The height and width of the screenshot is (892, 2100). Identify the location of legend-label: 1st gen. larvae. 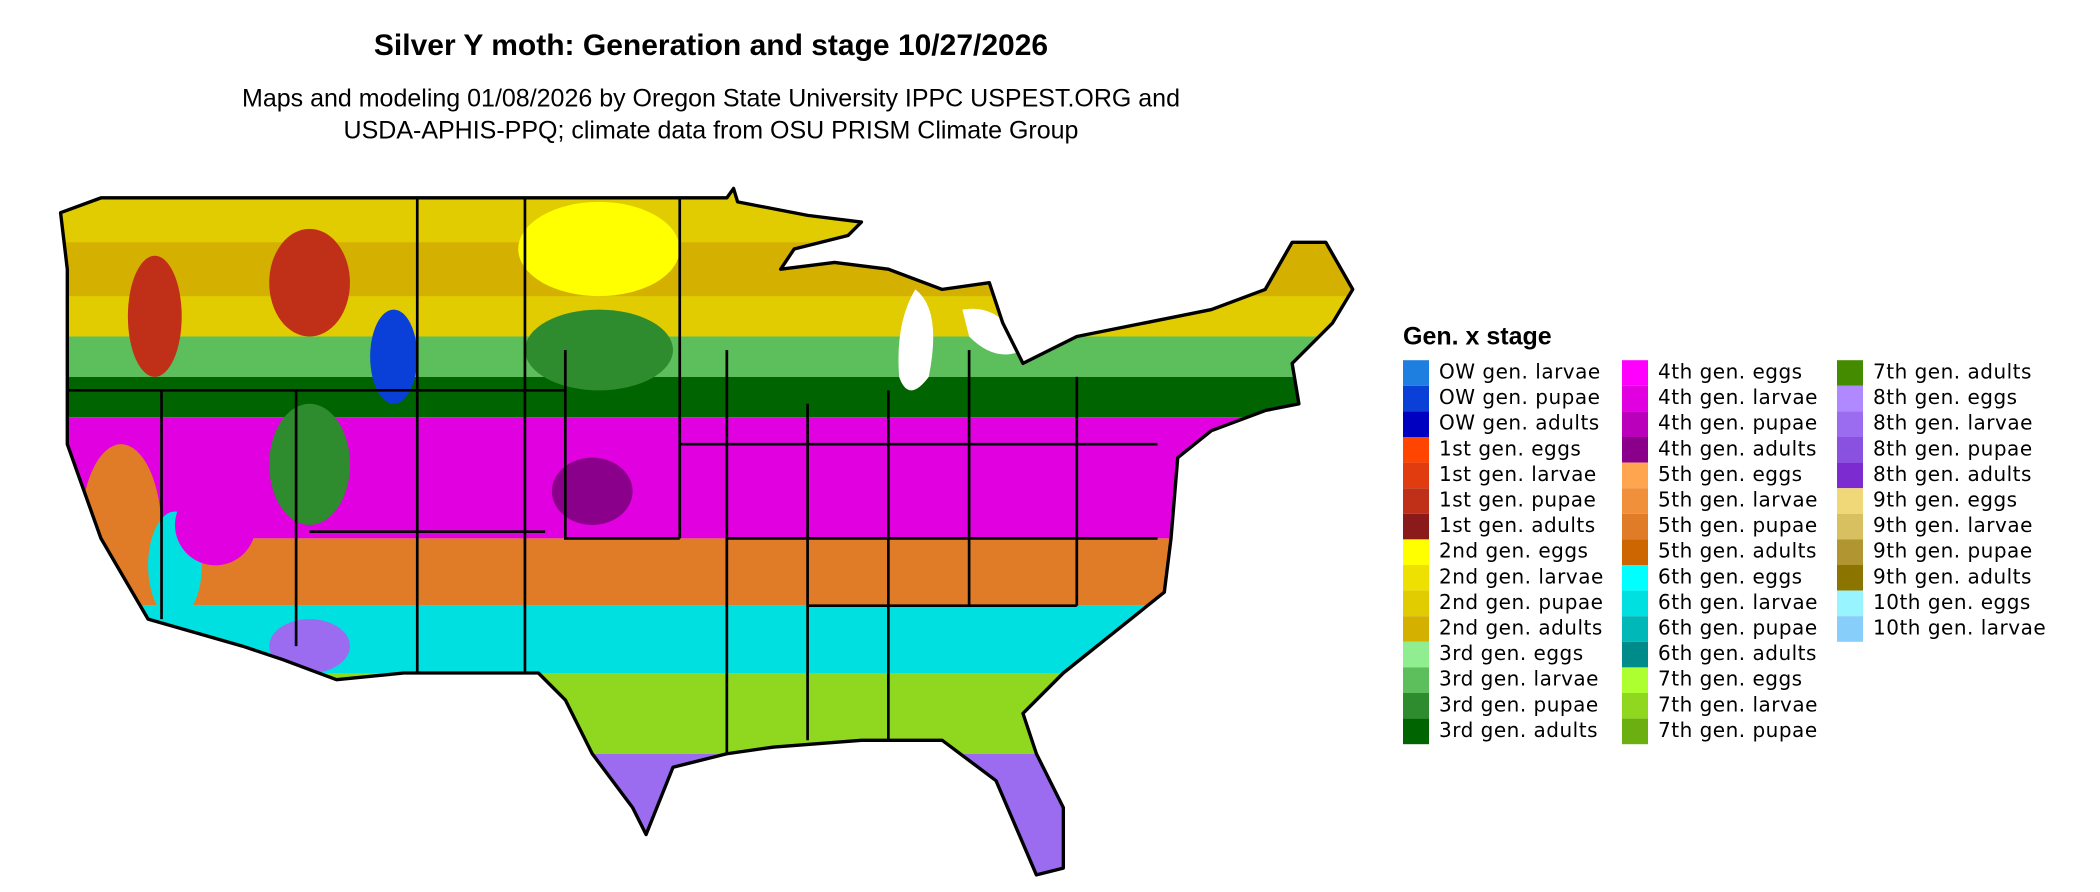
(1518, 474).